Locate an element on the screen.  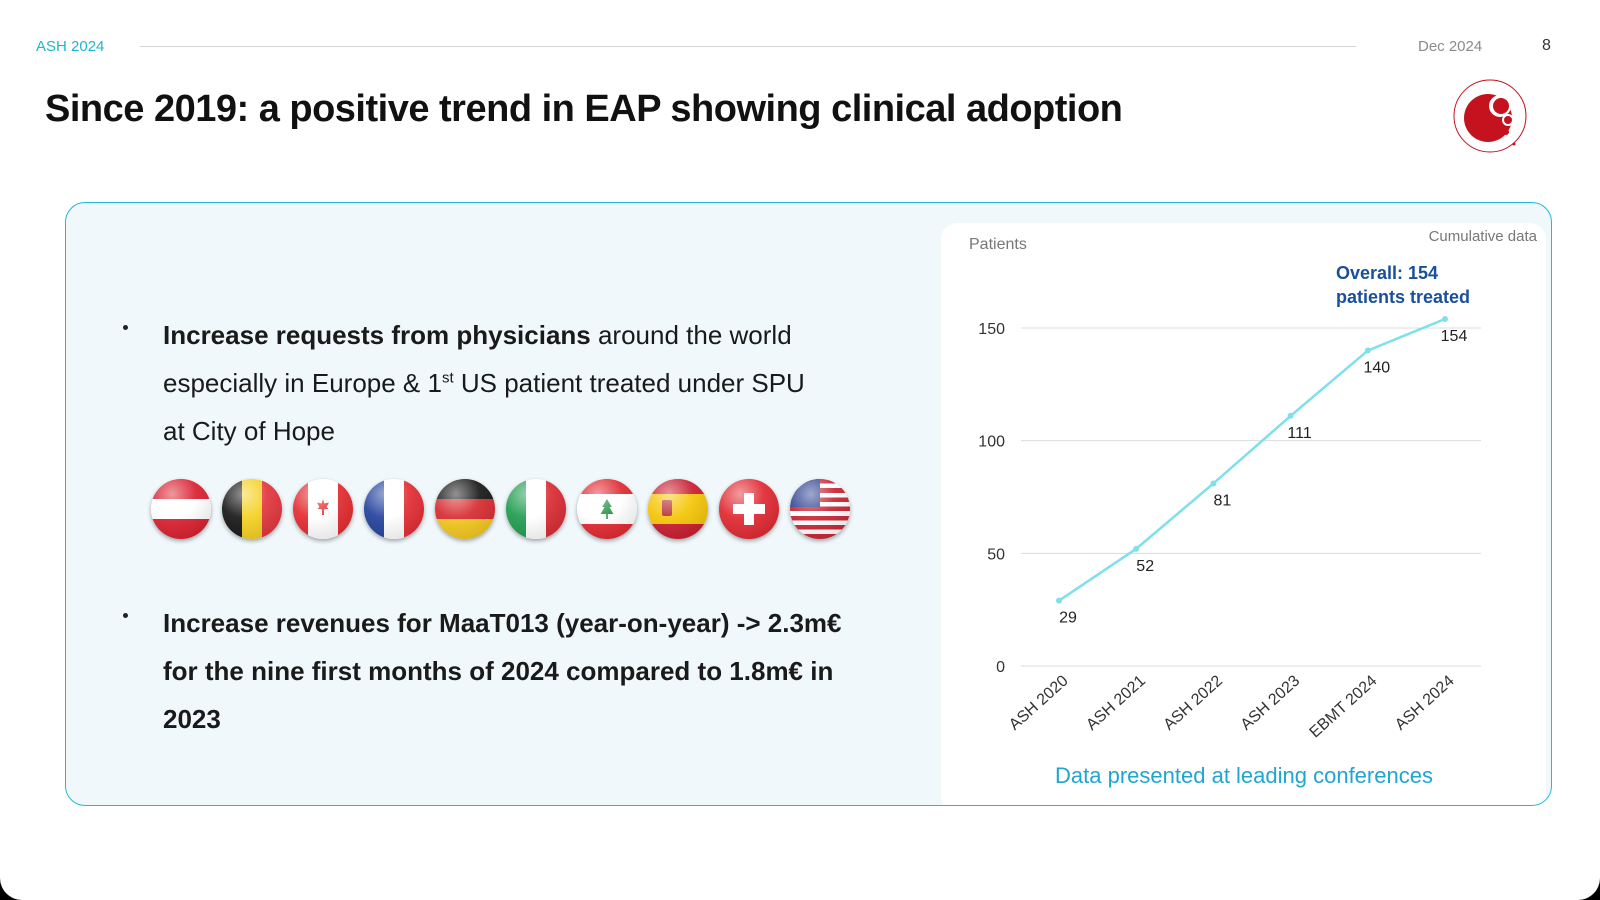
bullet-1-bold: Increase requests from physicians is located at coordinates (377, 335).